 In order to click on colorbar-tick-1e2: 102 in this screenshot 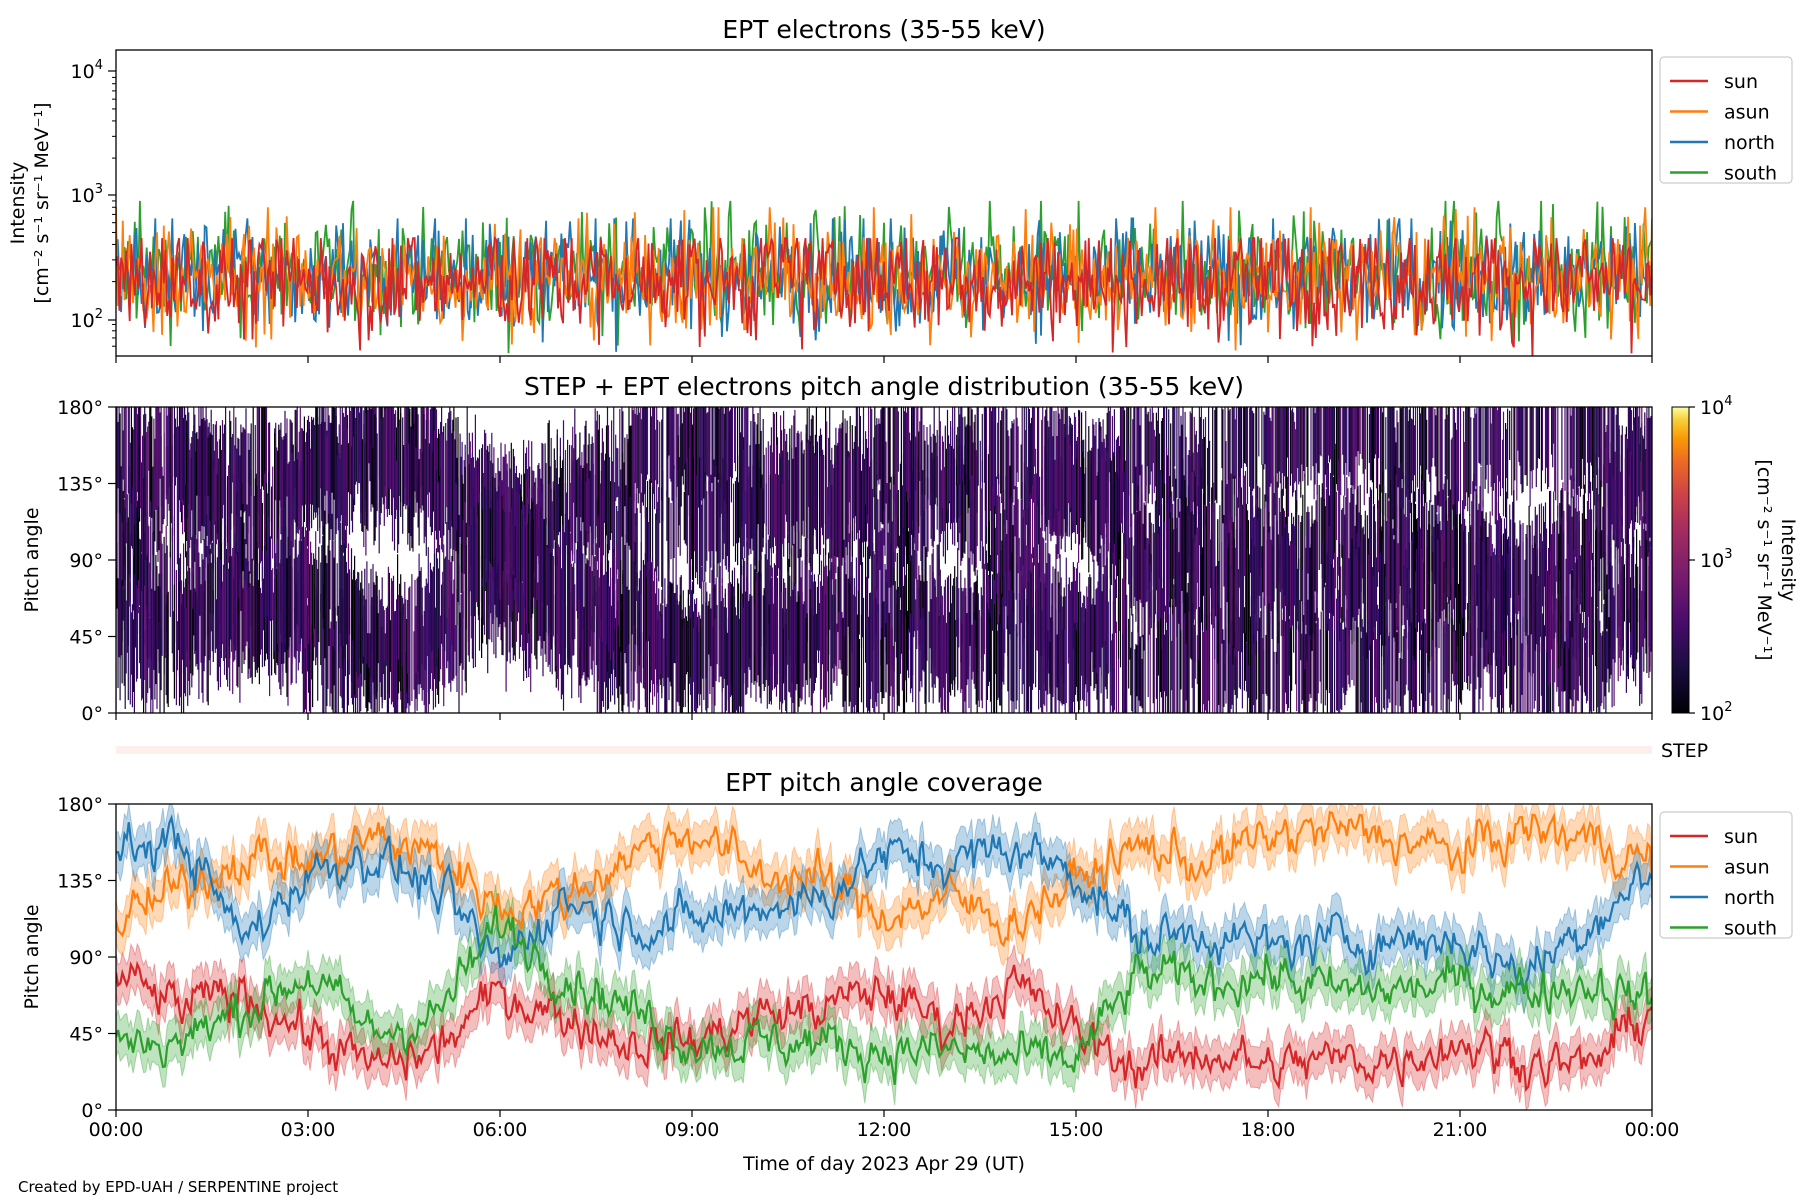, I will do `click(1710, 712)`.